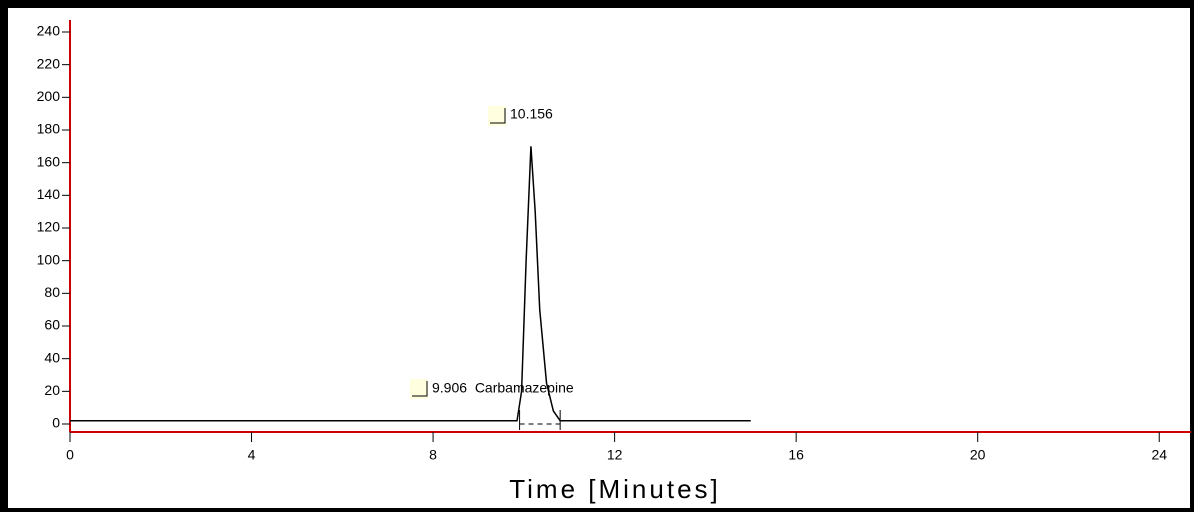 Image resolution: width=1194 pixels, height=512 pixels. I want to click on x-tick-label: 20, so click(978, 455).